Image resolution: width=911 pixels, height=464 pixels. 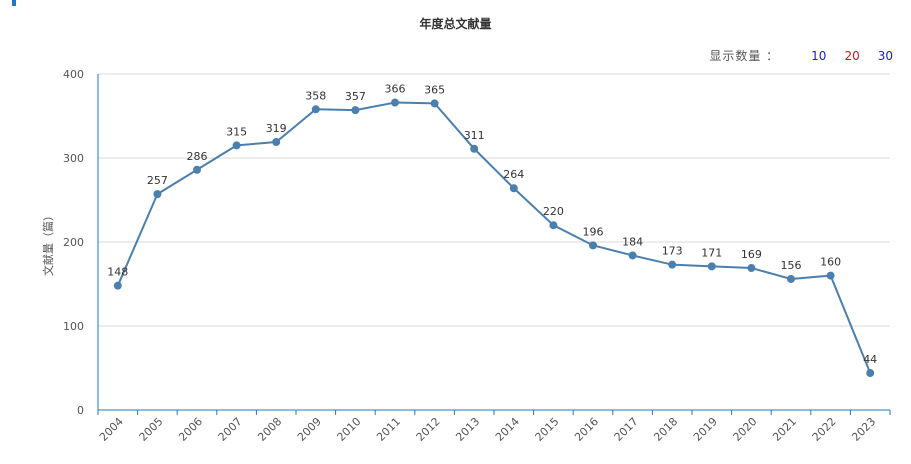 I want to click on x-tick-label: 2007, so click(x=230, y=429).